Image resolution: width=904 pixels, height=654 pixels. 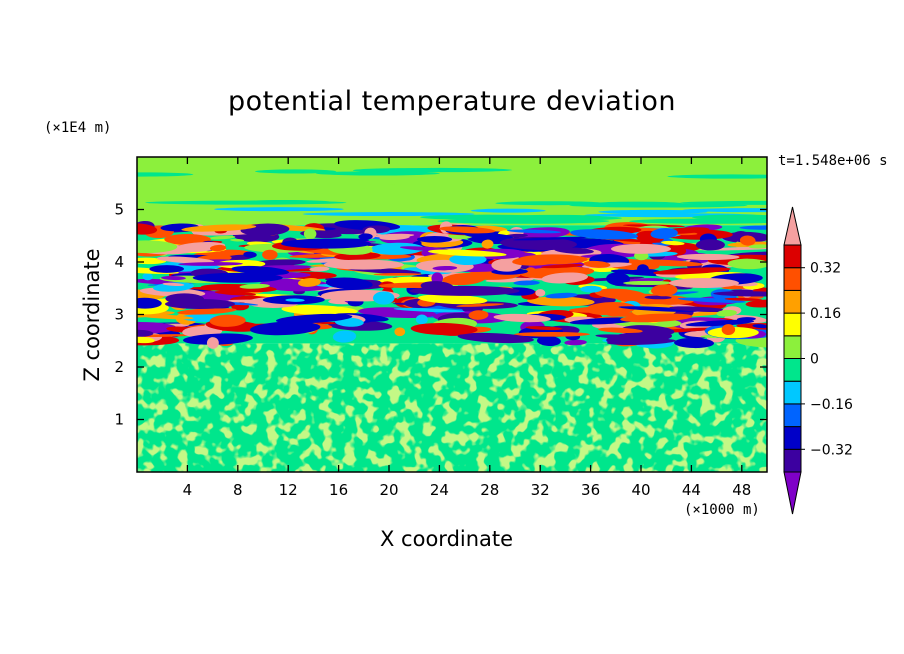 I want to click on colorbar: 0.32 0.16 0 −0.16 −0.32, so click(x=818, y=360).